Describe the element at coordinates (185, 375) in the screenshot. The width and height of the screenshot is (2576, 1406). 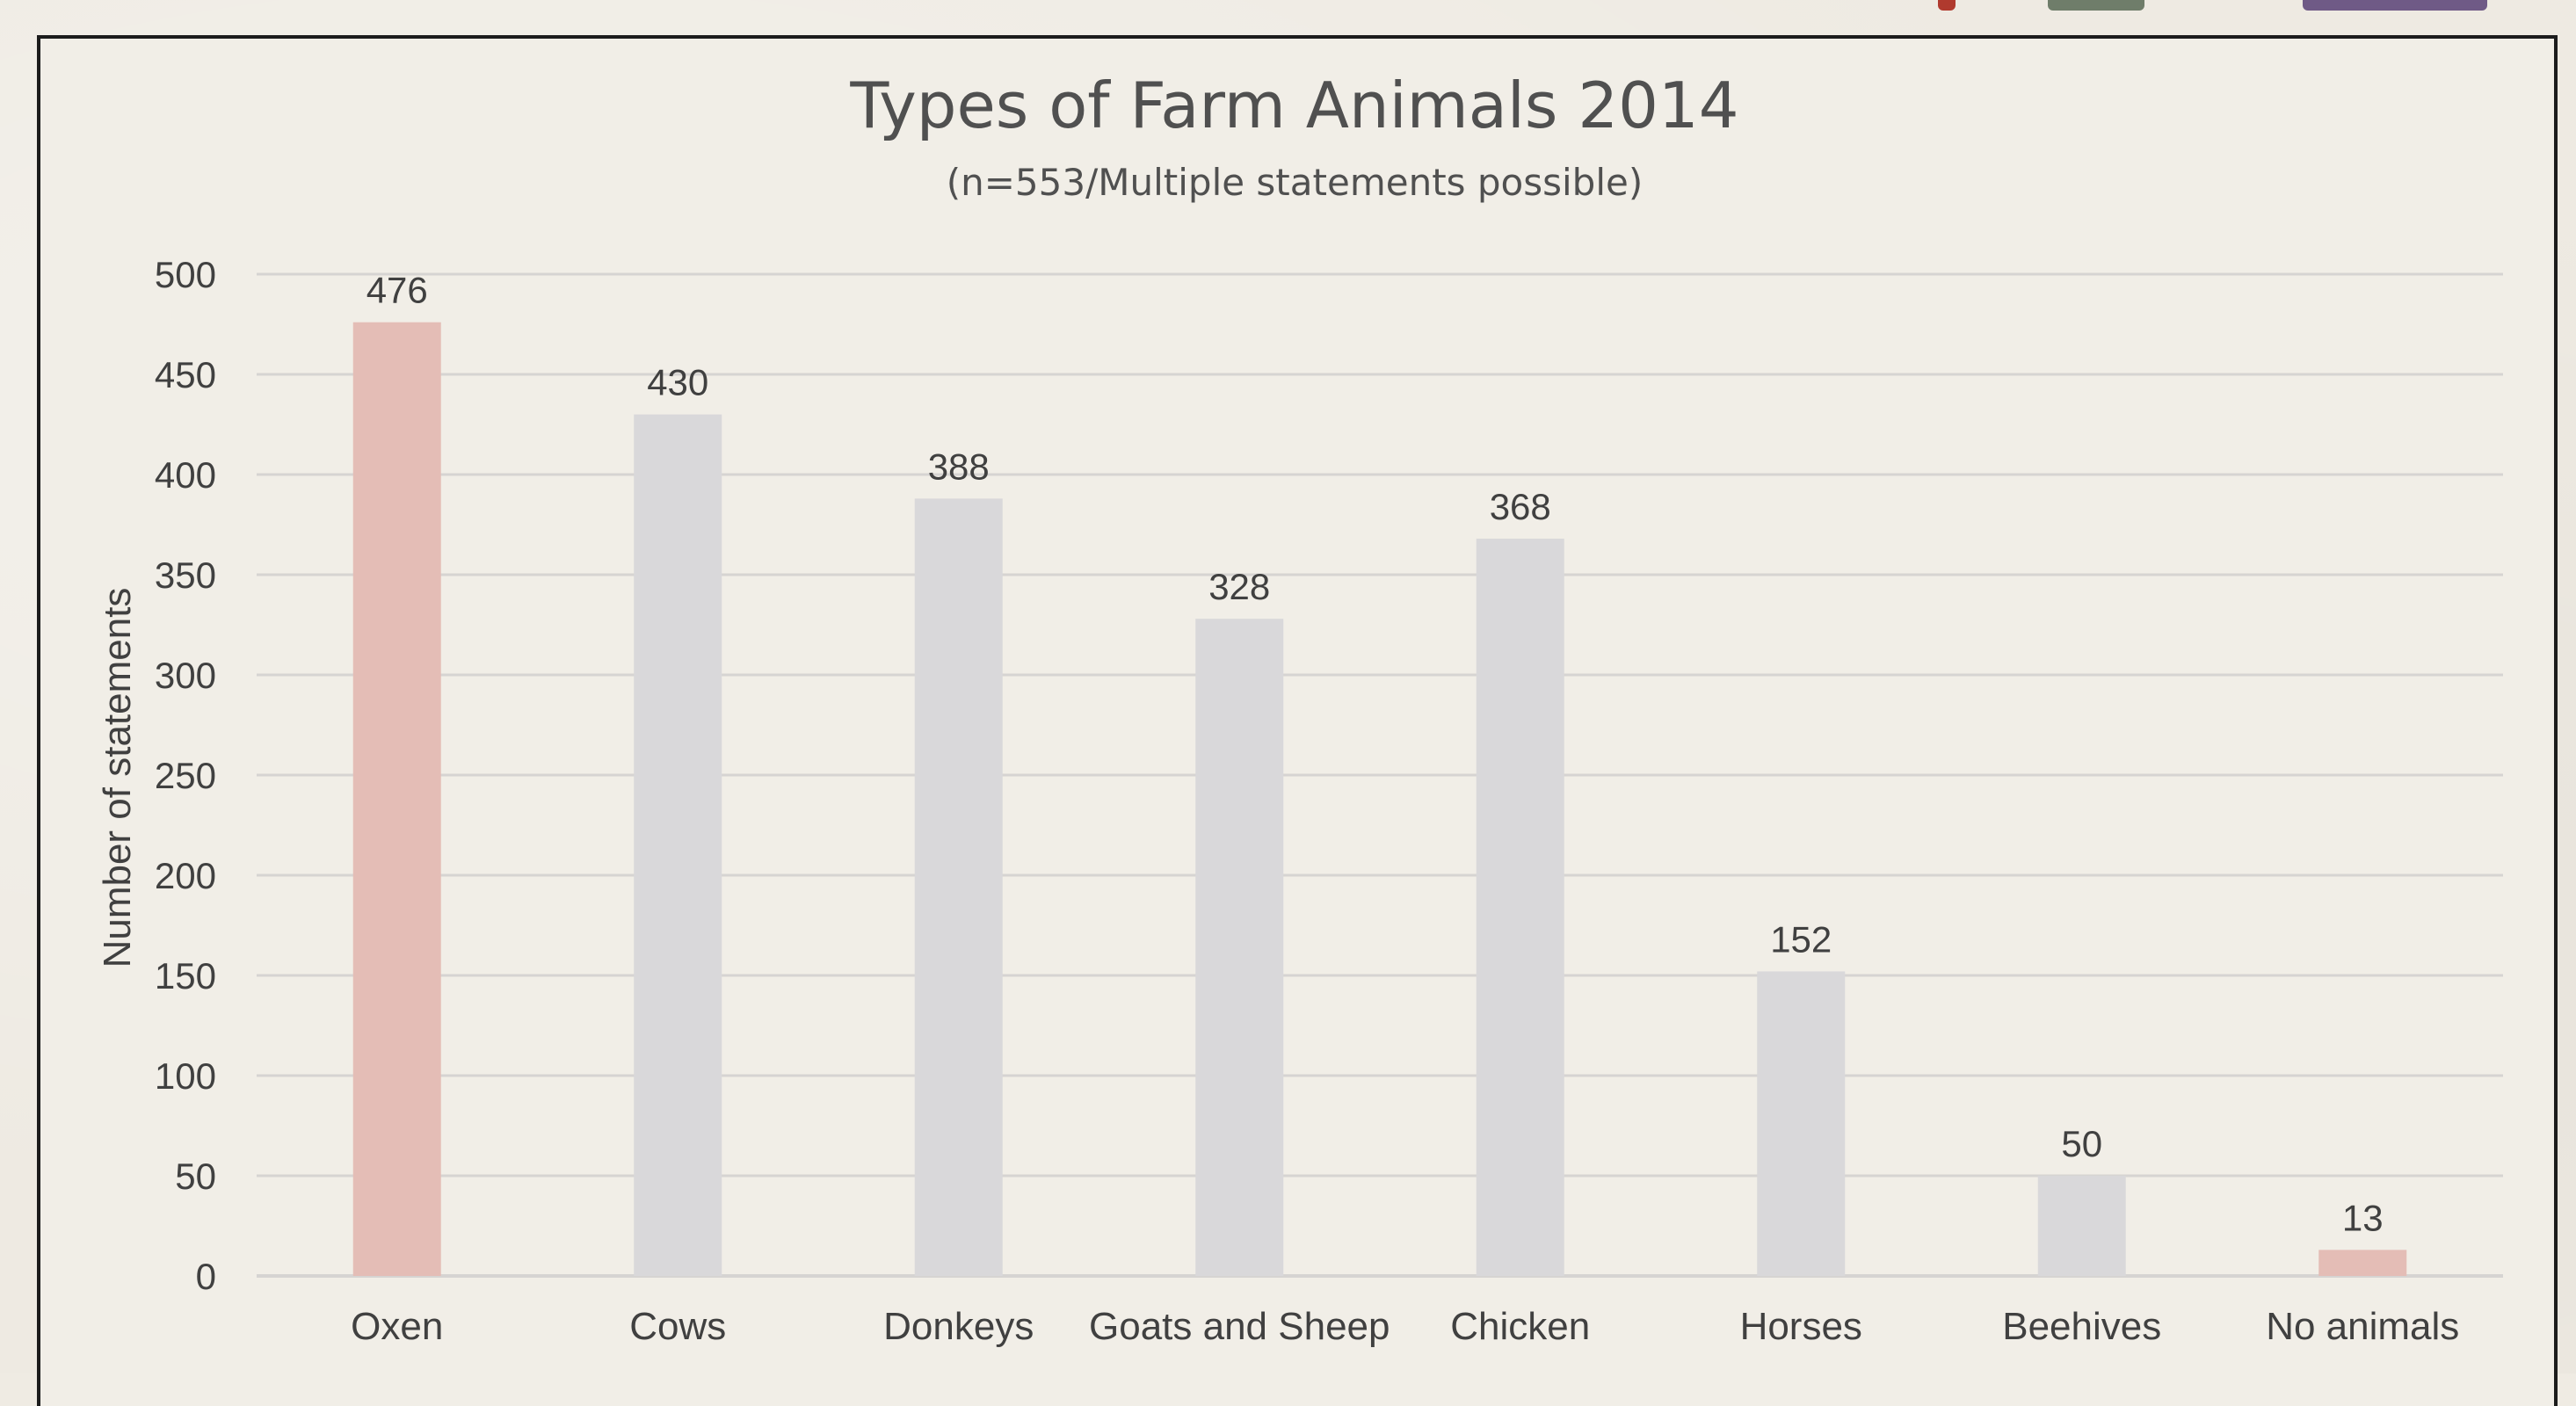
I see `y-tick-label: 450` at that location.